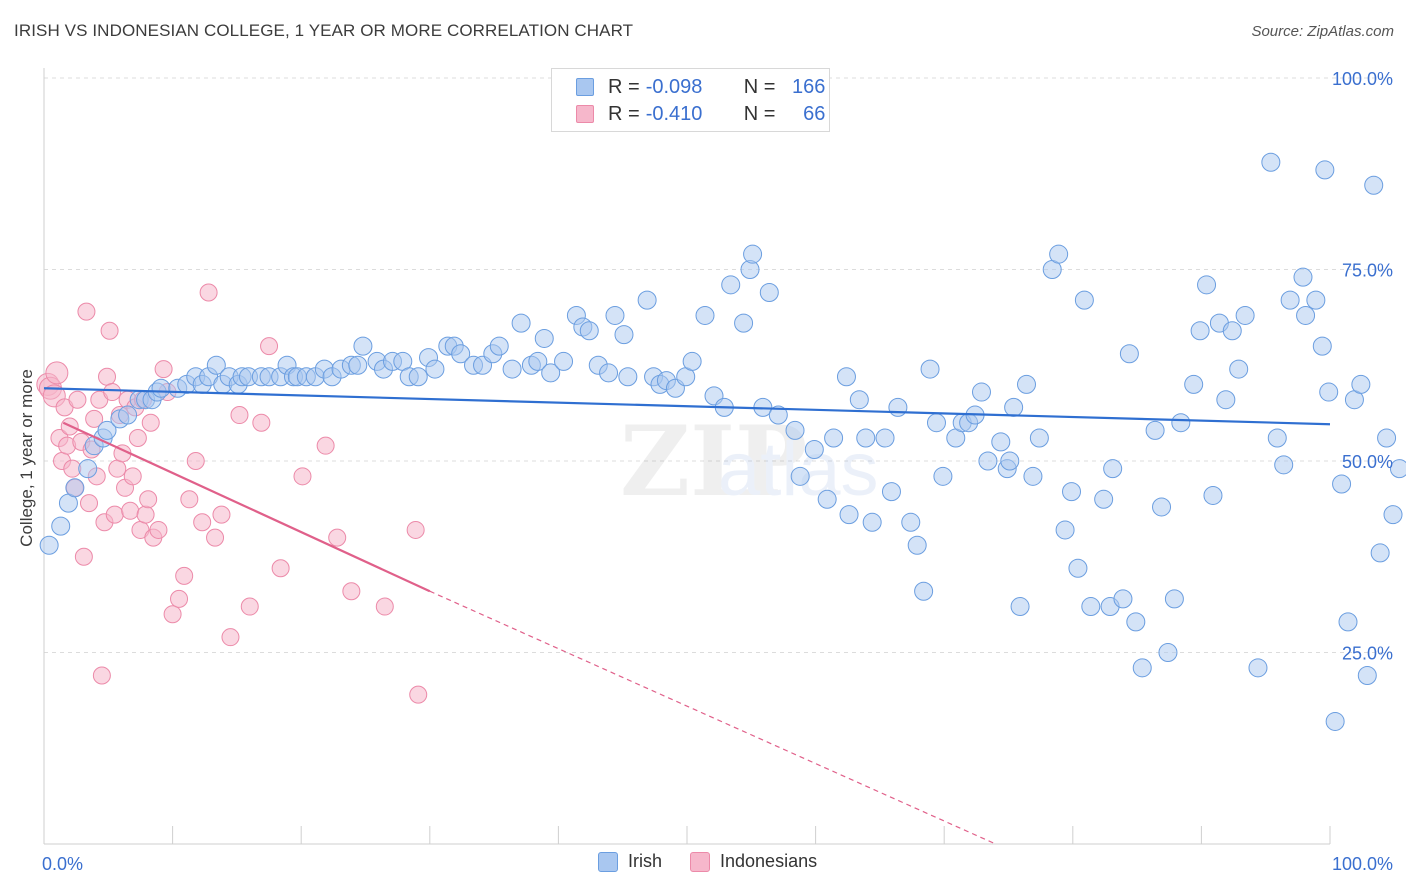 The width and height of the screenshot is (1406, 892). I want to click on y-tick-label: 100.0%, so click(1362, 79).